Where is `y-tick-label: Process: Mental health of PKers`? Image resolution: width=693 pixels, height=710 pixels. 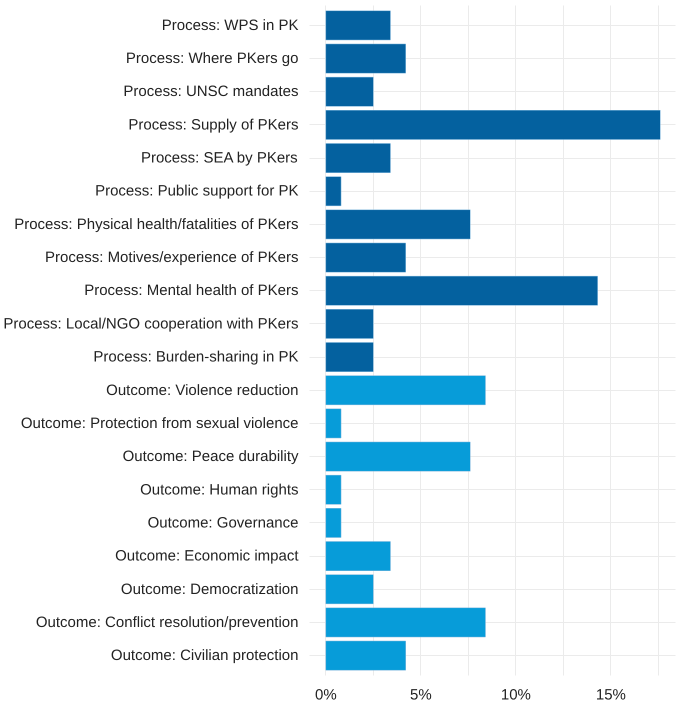
y-tick-label: Process: Mental health of PKers is located at coordinates (191, 291).